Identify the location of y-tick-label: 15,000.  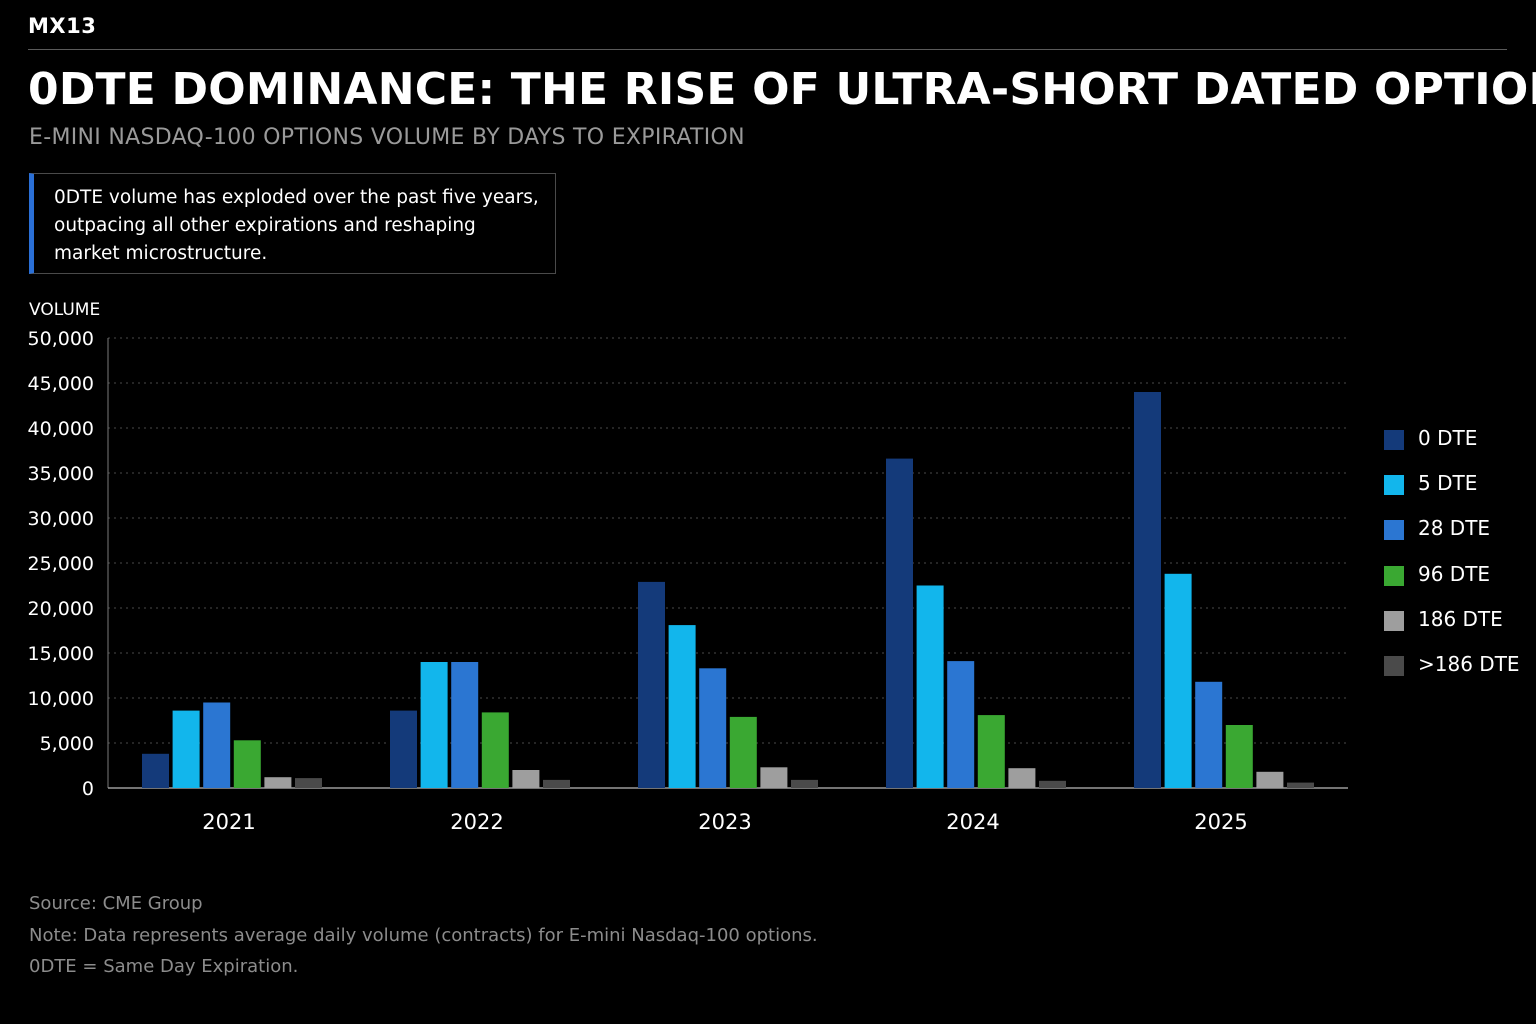
(61, 654).